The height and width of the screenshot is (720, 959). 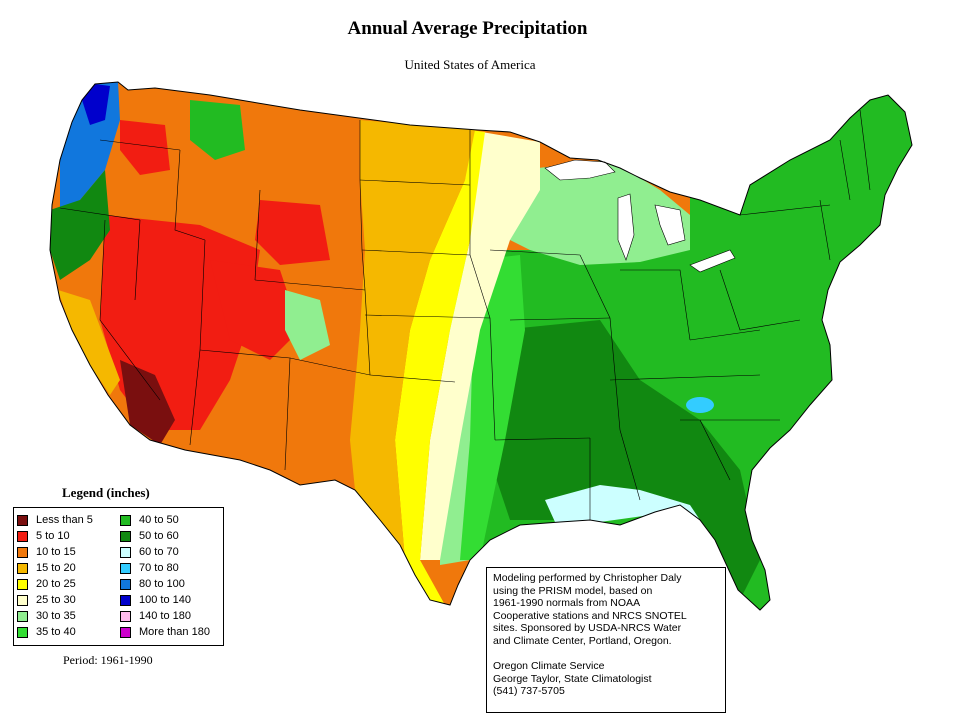 What do you see at coordinates (159, 552) in the screenshot?
I see `legend-label: 60 to 70` at bounding box center [159, 552].